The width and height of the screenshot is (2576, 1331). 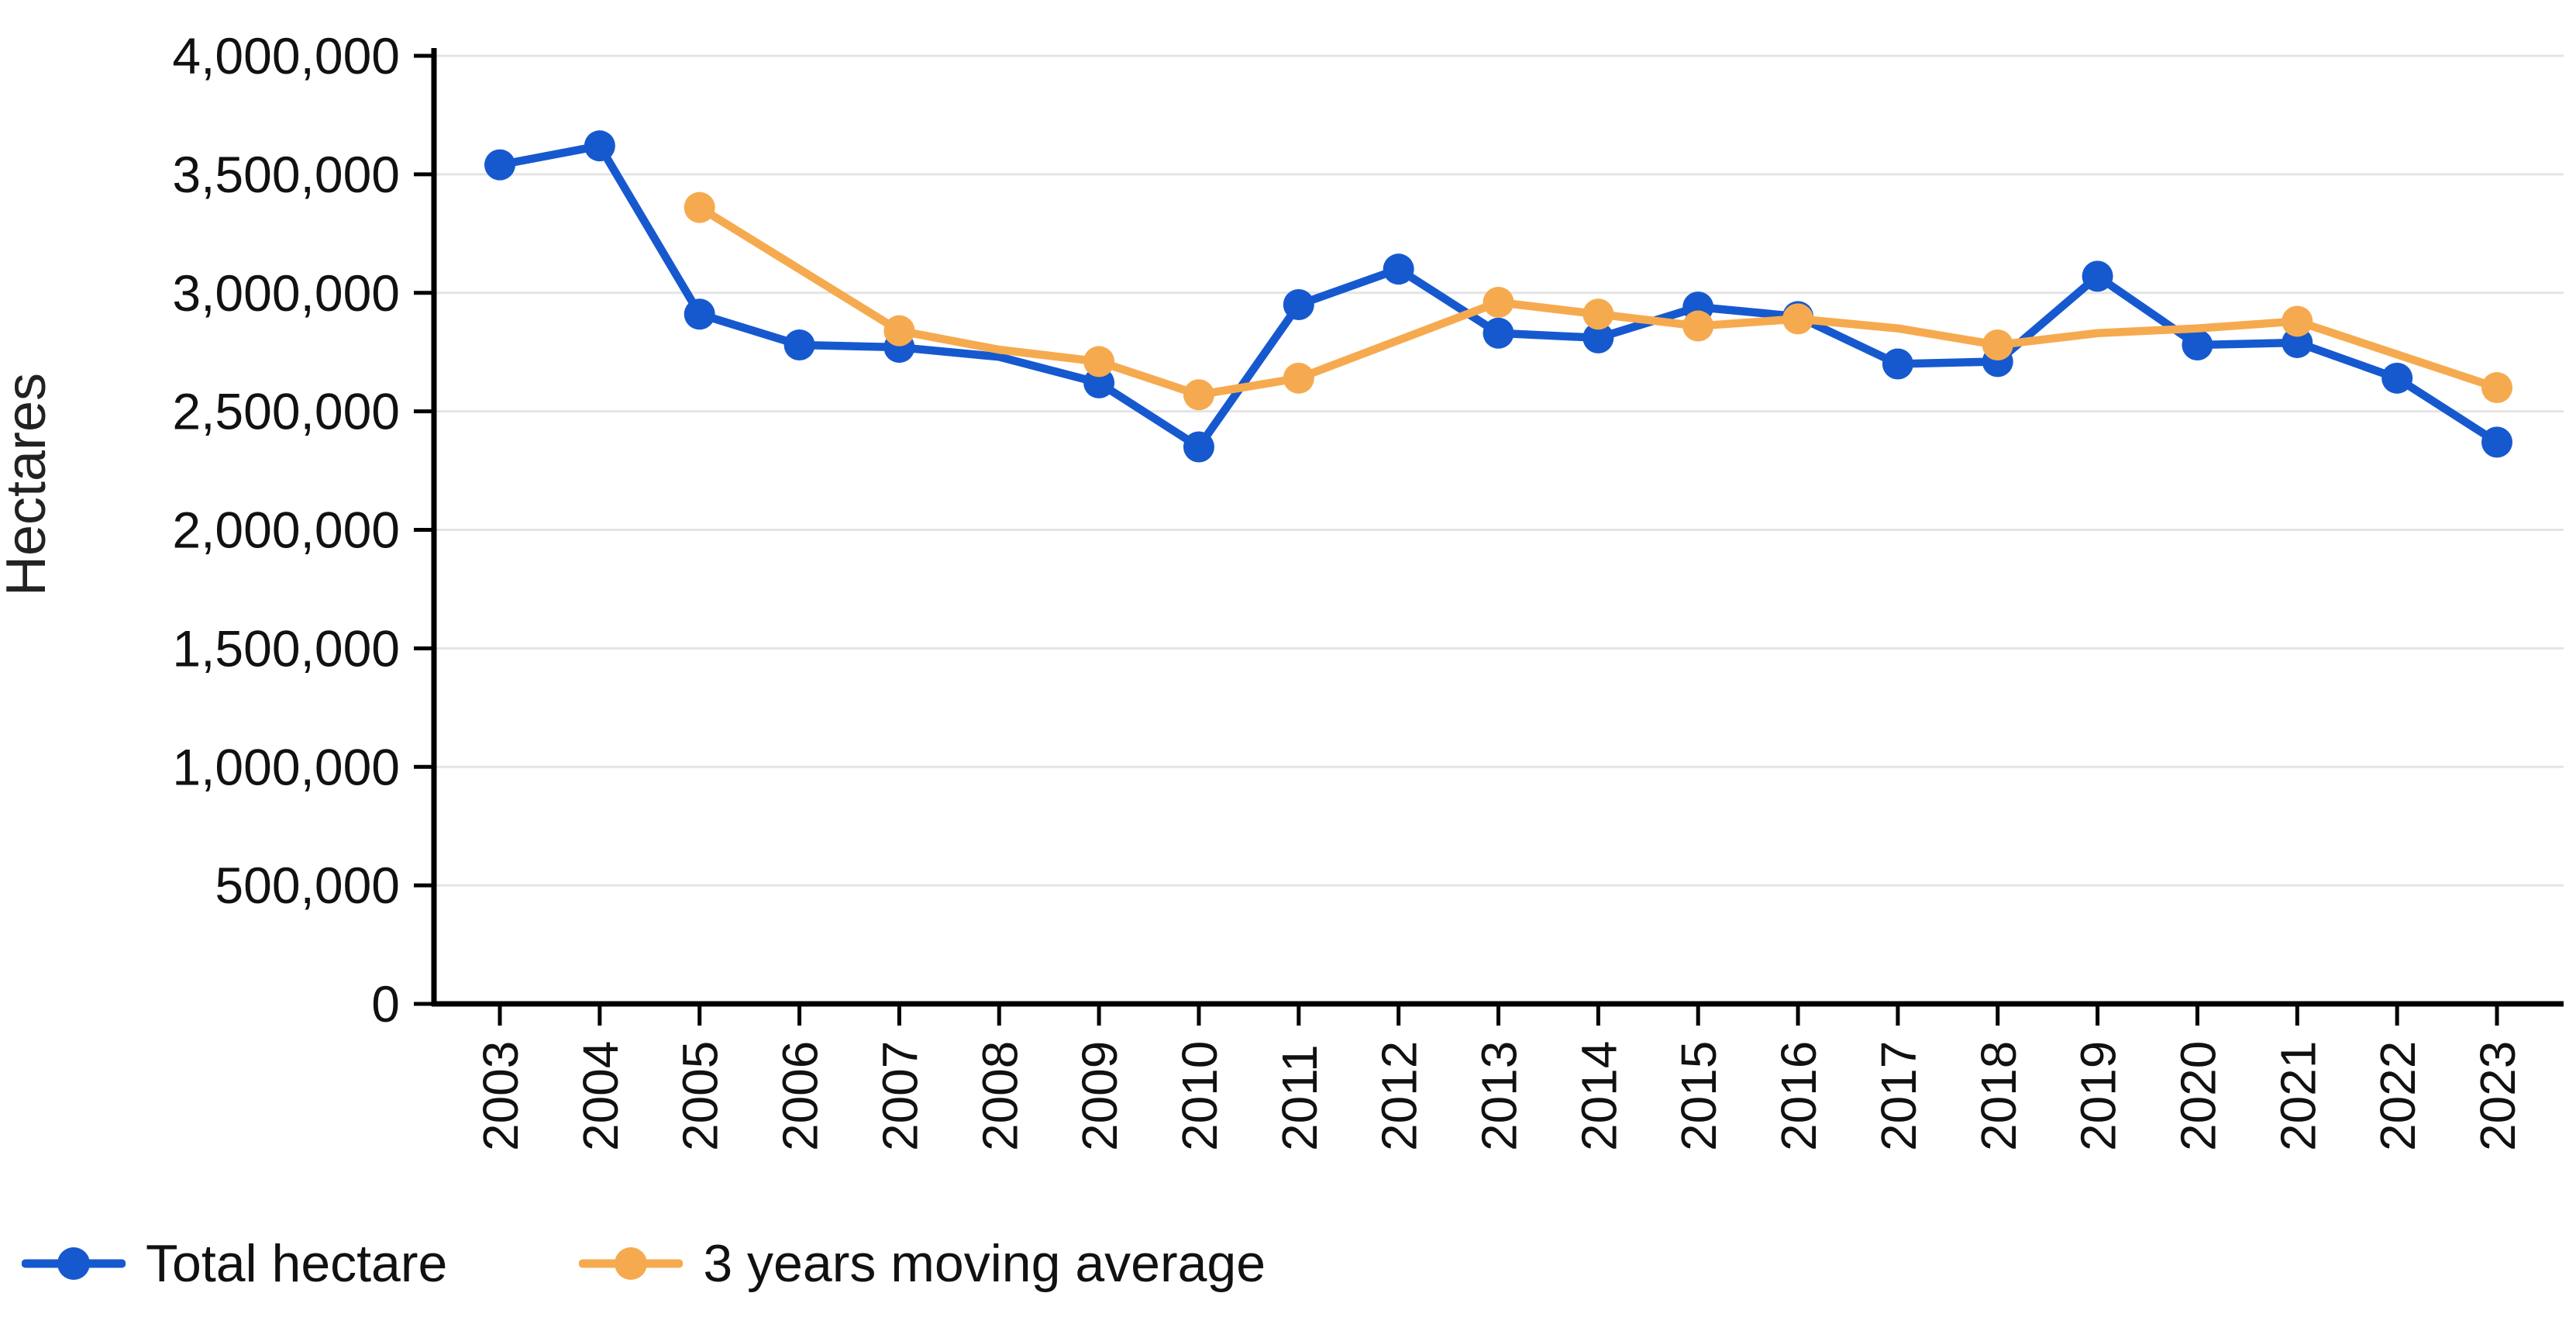 I want to click on data-point-moving-average-2010, so click(x=1198, y=395).